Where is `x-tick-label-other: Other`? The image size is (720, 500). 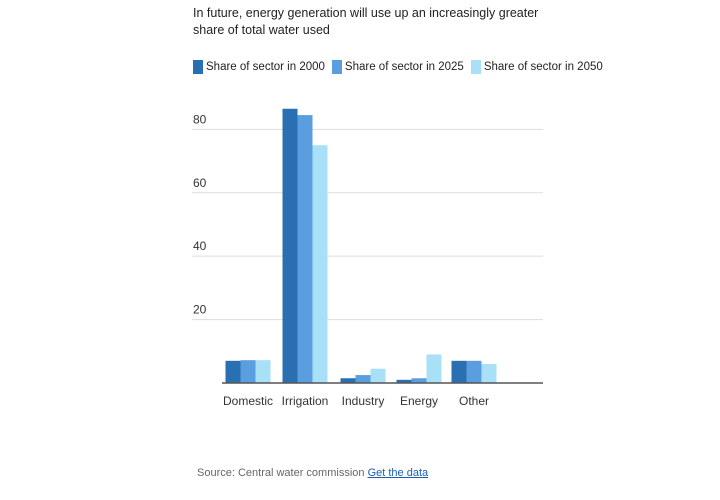 x-tick-label-other: Other is located at coordinates (474, 401).